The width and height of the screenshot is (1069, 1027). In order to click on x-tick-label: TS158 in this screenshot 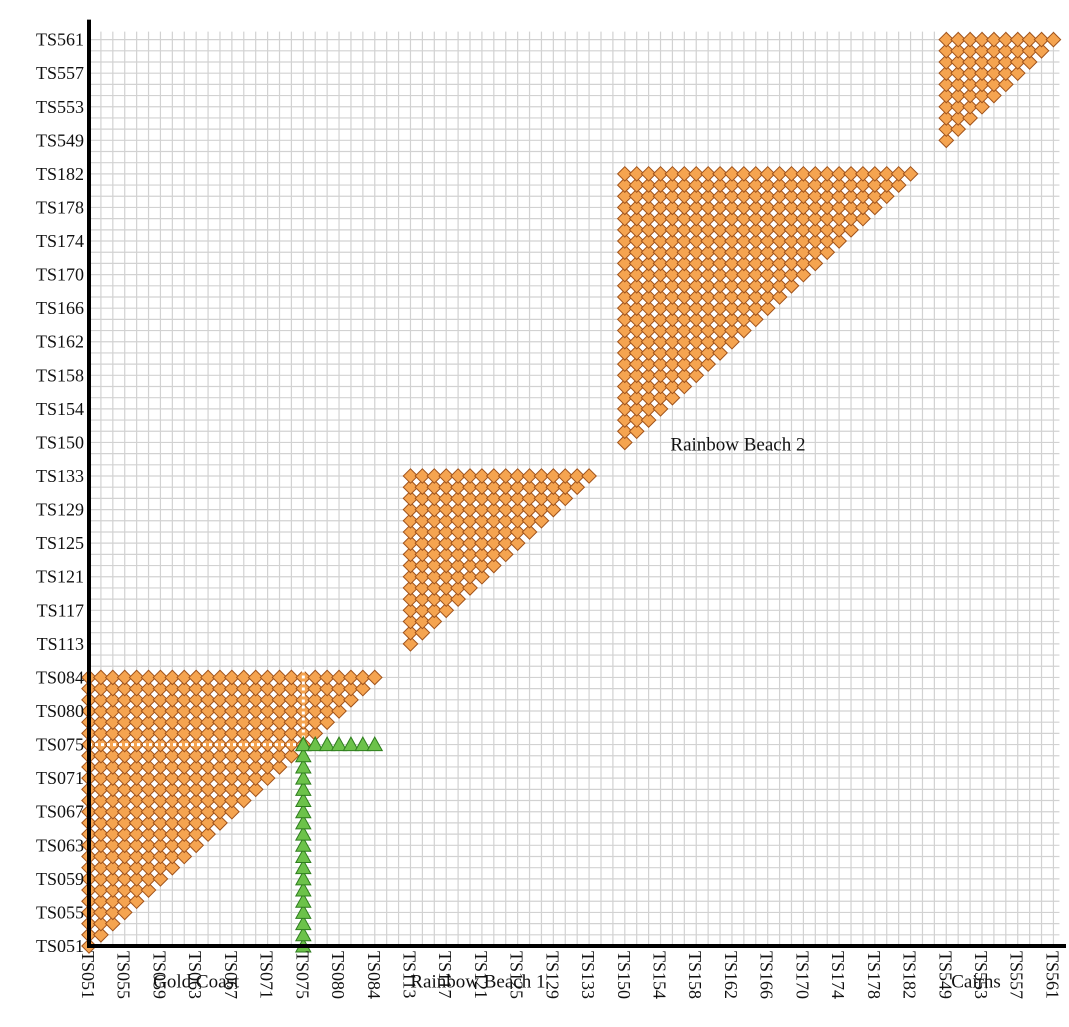, I will do `click(695, 975)`.